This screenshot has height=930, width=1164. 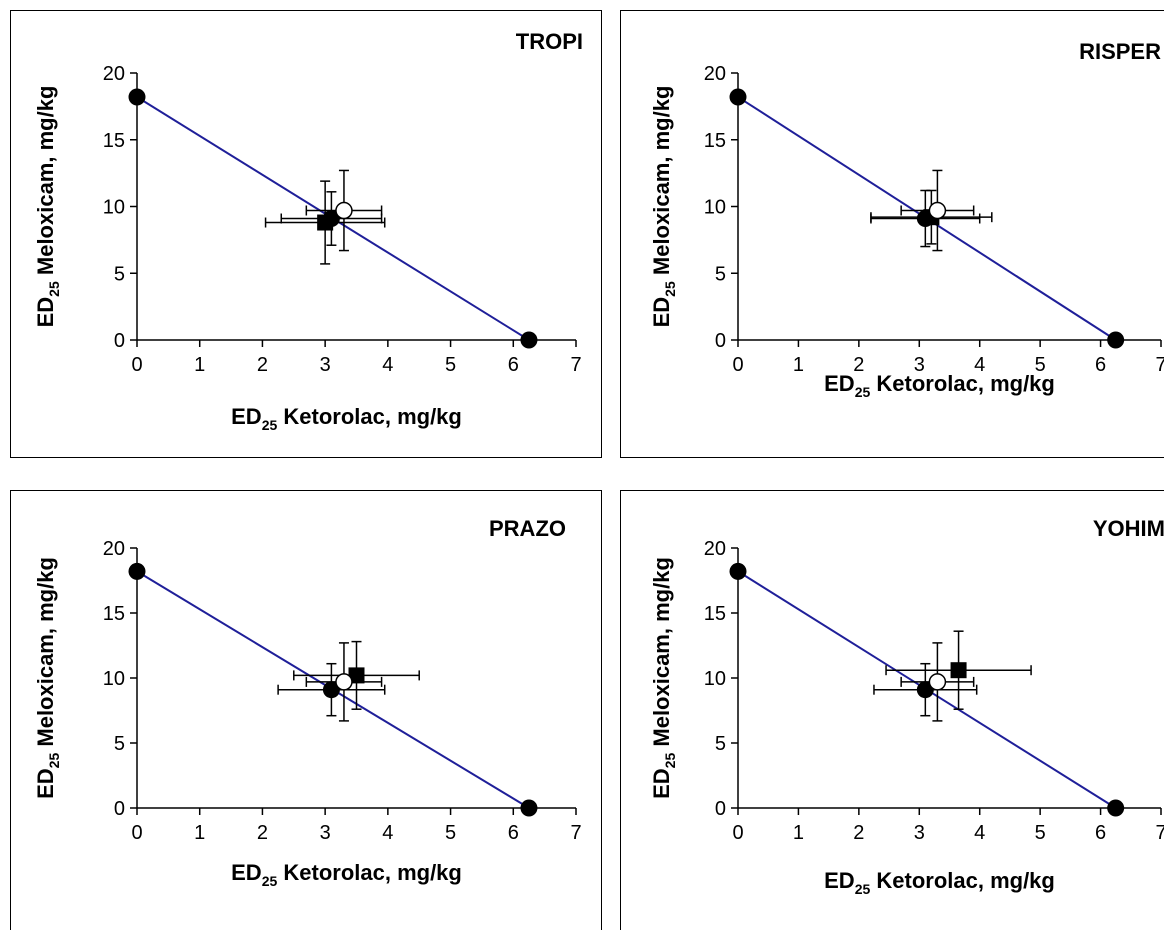 I want to click on chart-title-tropi: TROPI, so click(x=549, y=41).